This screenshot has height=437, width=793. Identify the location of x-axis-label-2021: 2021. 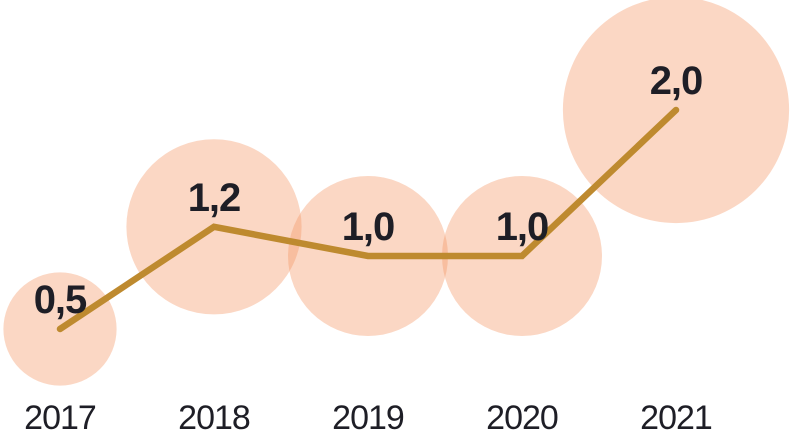
(676, 415).